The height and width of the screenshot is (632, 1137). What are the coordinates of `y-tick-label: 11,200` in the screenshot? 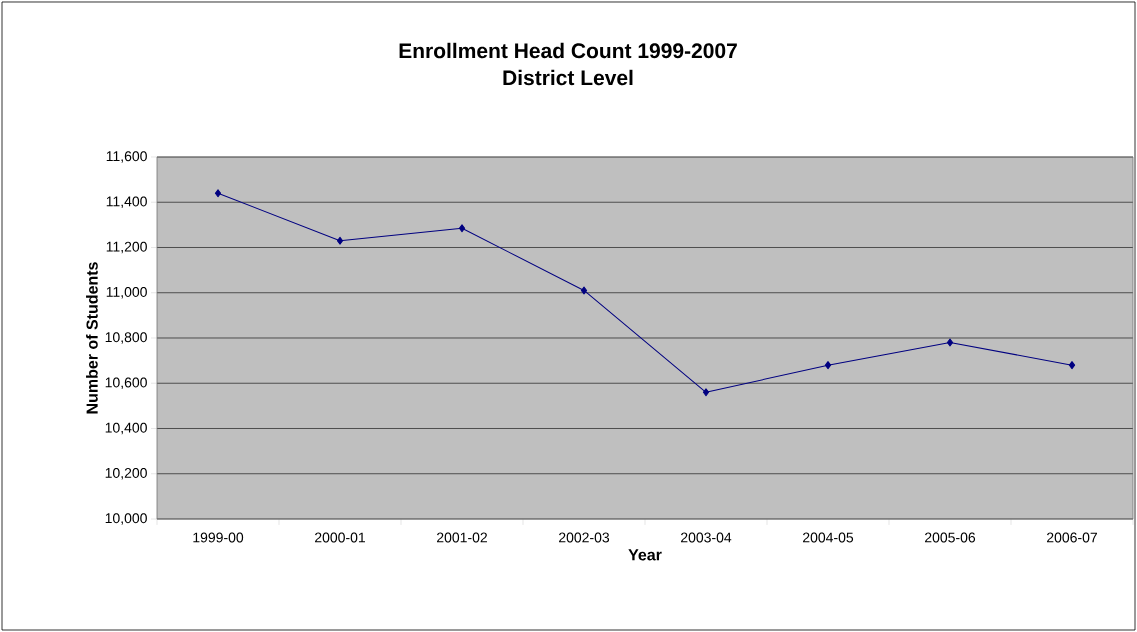 It's located at (126, 247).